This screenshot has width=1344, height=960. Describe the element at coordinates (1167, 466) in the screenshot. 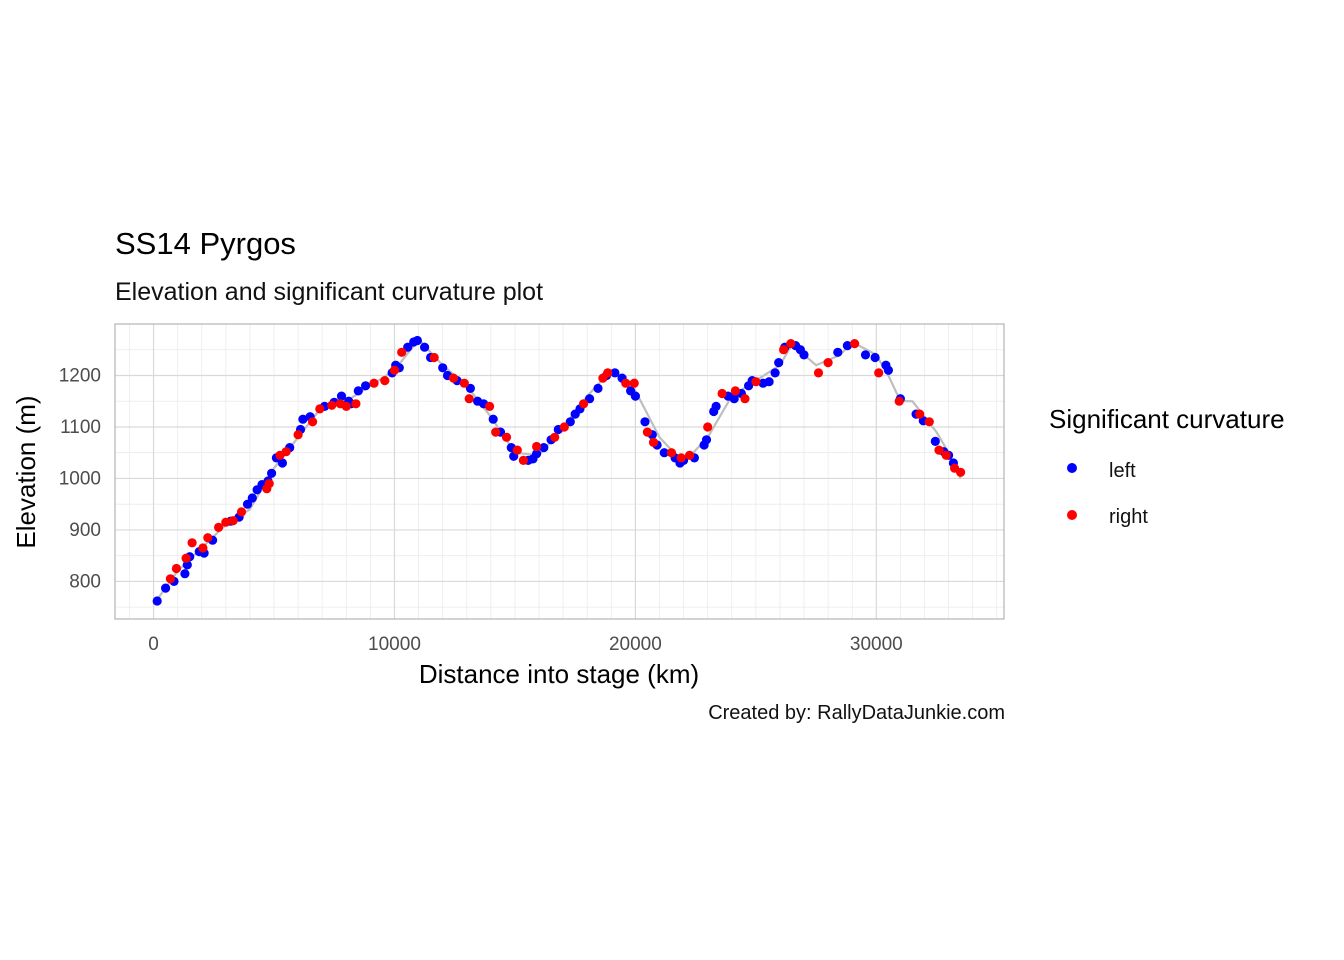

I see `legend: Significant curvature left right` at that location.